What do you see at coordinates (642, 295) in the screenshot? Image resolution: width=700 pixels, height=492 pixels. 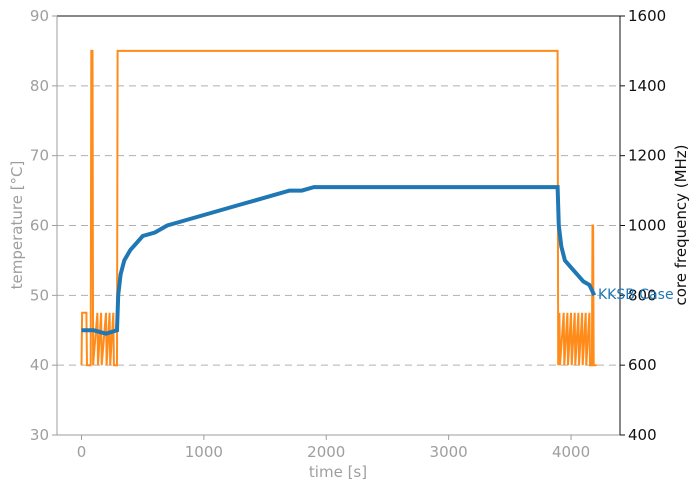 I see `right-tick-label: 800` at bounding box center [642, 295].